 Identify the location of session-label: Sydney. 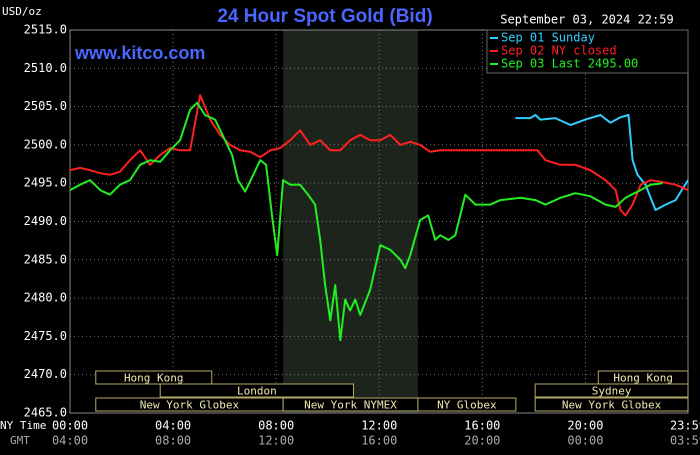
(612, 391).